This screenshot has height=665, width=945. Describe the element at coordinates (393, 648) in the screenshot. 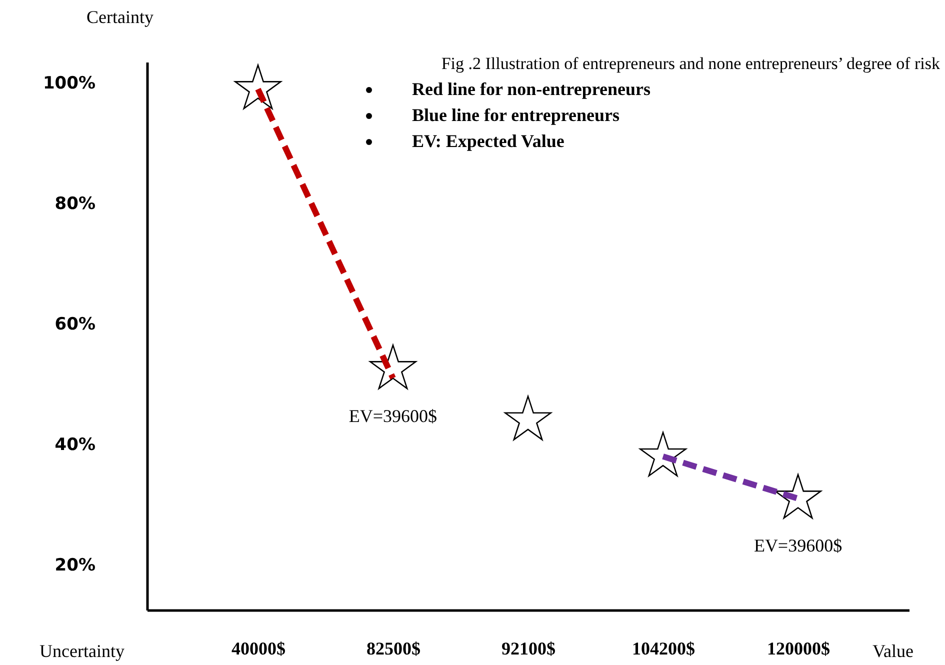

I see `x-tick-label: 82500$` at that location.